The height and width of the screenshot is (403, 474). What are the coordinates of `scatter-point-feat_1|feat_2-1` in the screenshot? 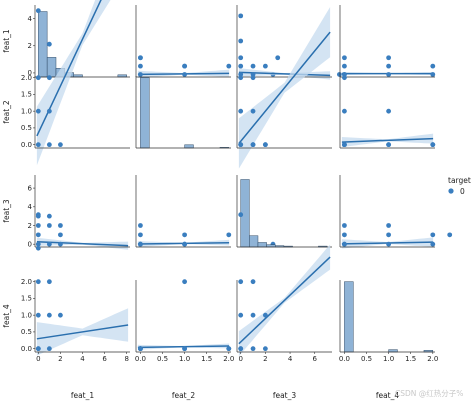 It's located at (38, 111).